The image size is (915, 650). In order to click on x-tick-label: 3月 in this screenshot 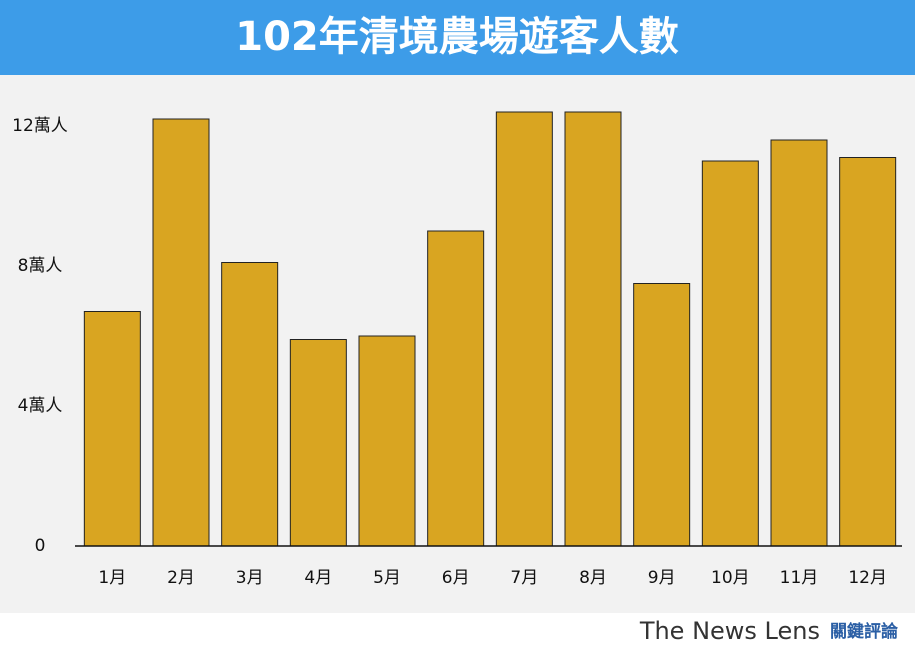, I will do `click(250, 578)`.